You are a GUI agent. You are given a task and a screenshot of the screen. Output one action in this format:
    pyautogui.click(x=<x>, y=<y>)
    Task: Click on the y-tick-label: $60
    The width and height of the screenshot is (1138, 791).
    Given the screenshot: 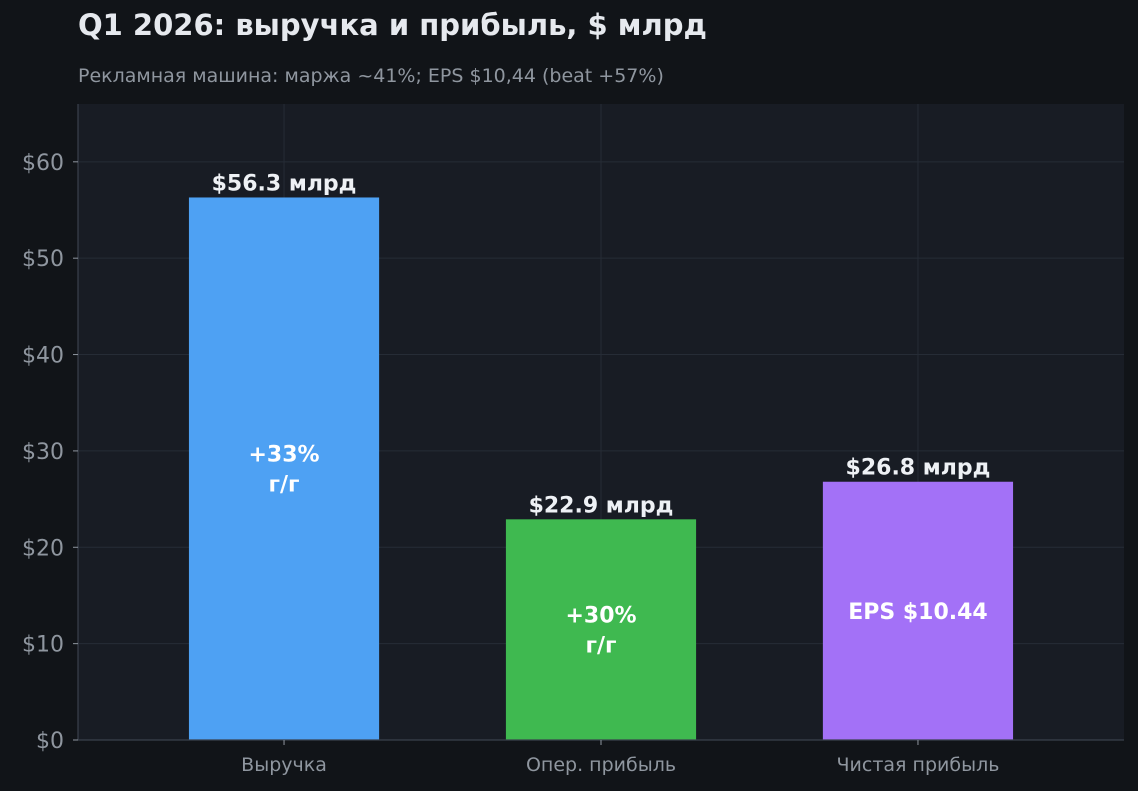 What is the action you would take?
    pyautogui.click(x=43, y=163)
    